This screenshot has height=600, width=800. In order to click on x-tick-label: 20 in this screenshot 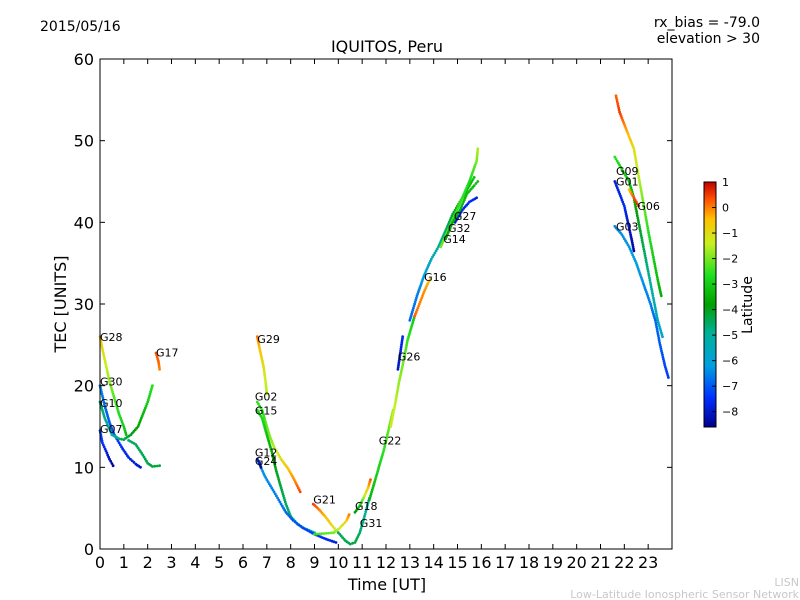, I will do `click(576, 562)`.